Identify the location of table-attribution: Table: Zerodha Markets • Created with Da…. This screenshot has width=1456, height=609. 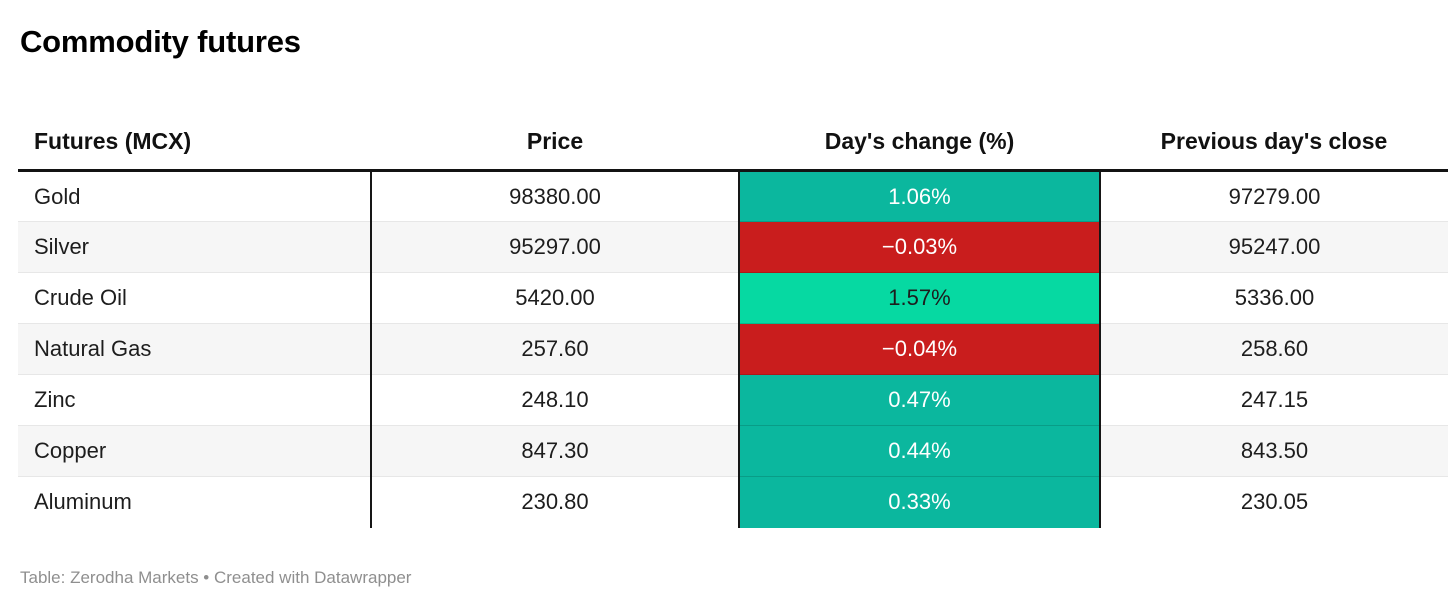
(216, 577).